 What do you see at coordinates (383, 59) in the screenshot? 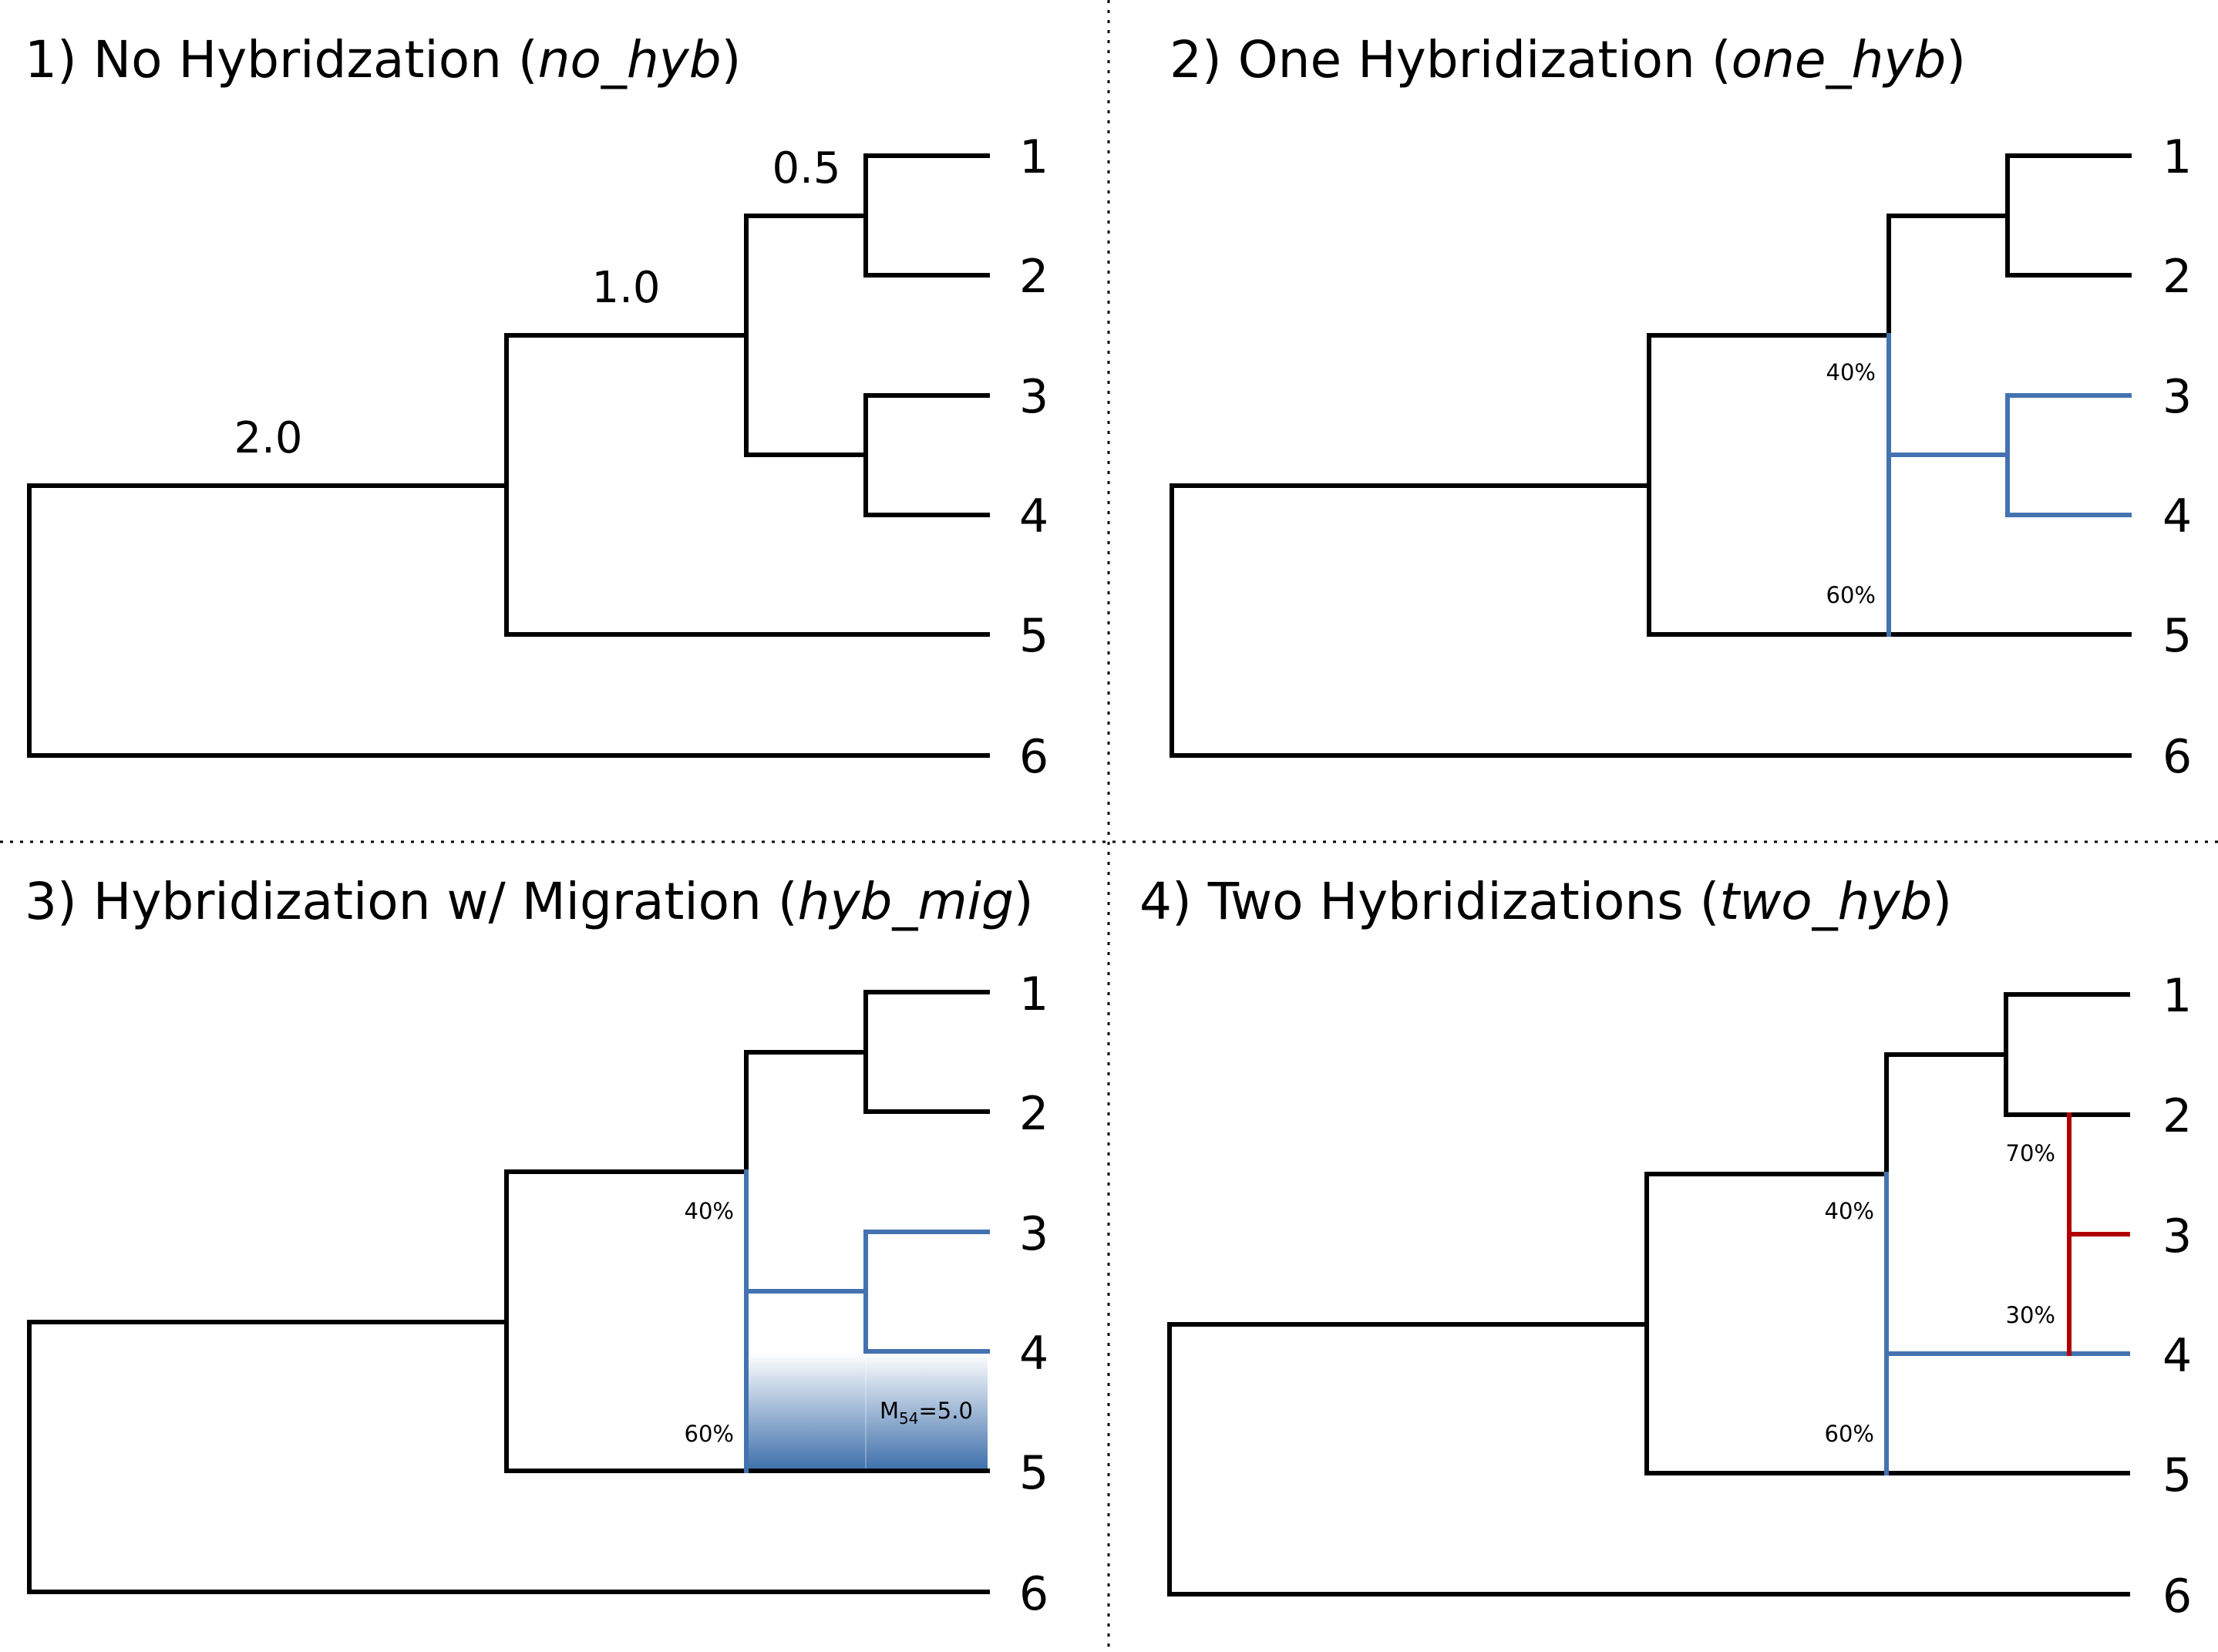
I see `panel-title: 1) No Hybridzation (no_hyb)` at bounding box center [383, 59].